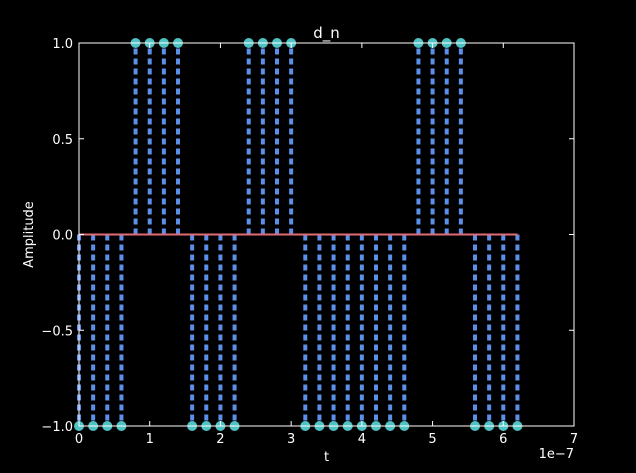  Describe the element at coordinates (62, 140) in the screenshot. I see `y-tick-label: 0.5` at that location.